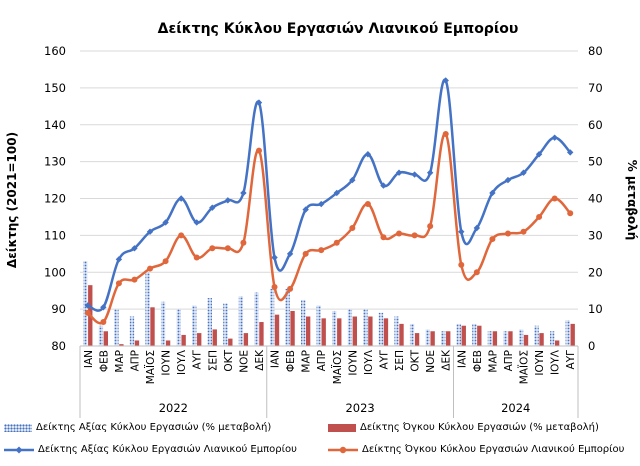 The height and width of the screenshot is (466, 640). I want to click on right-tick-label: 20, so click(595, 272).